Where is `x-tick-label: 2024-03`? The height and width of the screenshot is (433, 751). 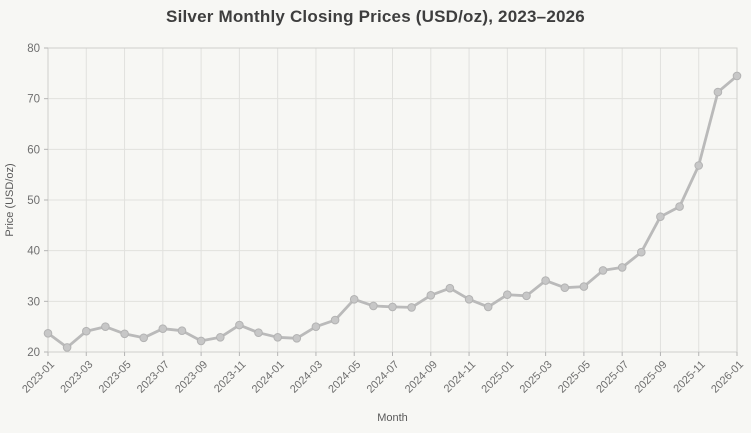 x-tick-label: 2024-03 is located at coordinates (306, 377).